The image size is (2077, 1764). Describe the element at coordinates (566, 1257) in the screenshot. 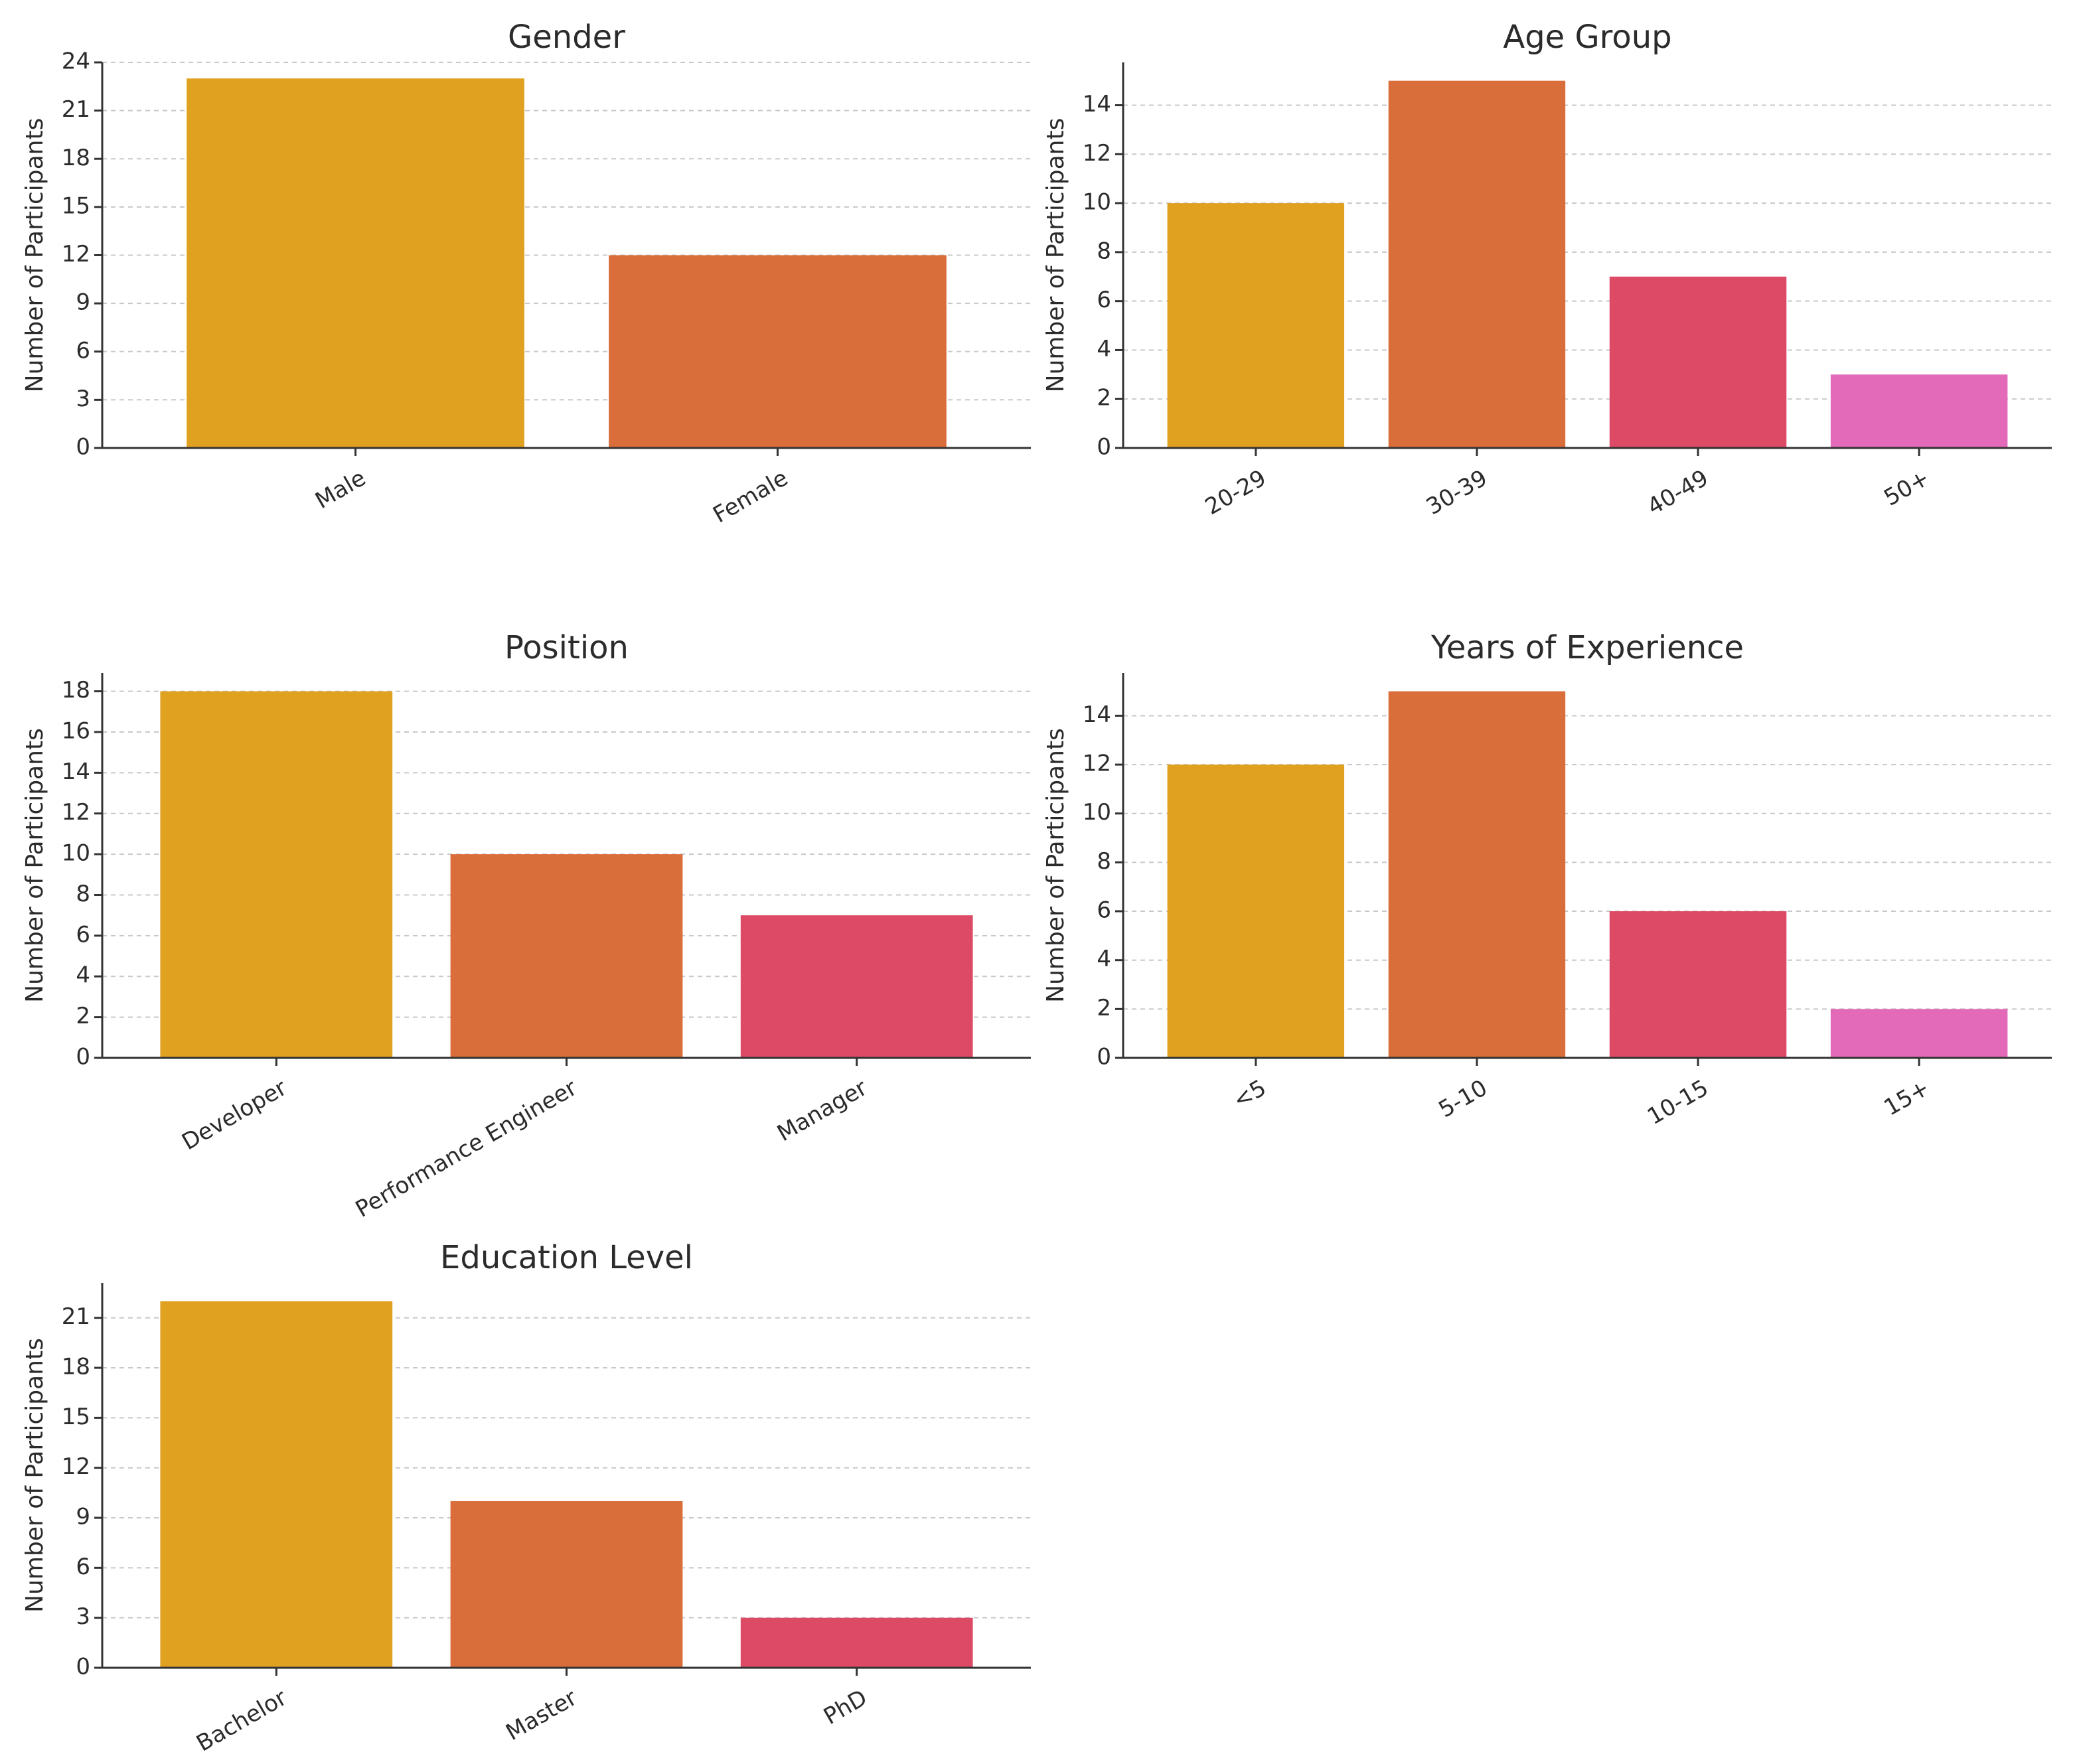

I see `chart-title: Education Level` at that location.